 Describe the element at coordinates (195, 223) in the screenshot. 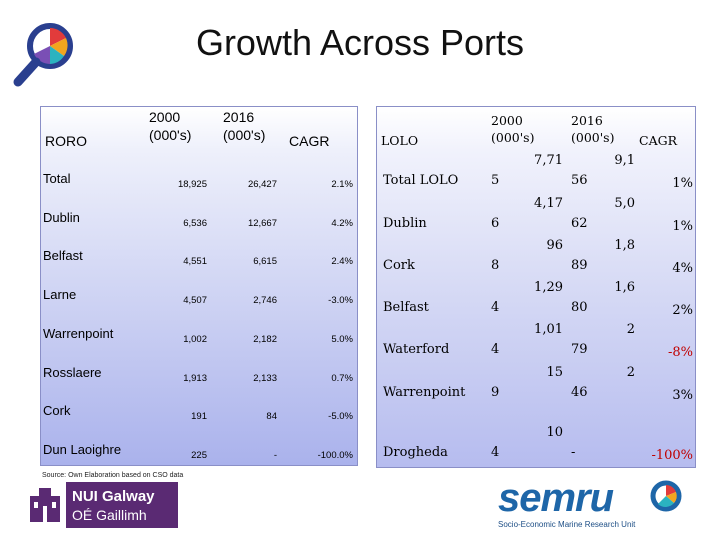

I see `roro-value-2000: 6,536` at that location.